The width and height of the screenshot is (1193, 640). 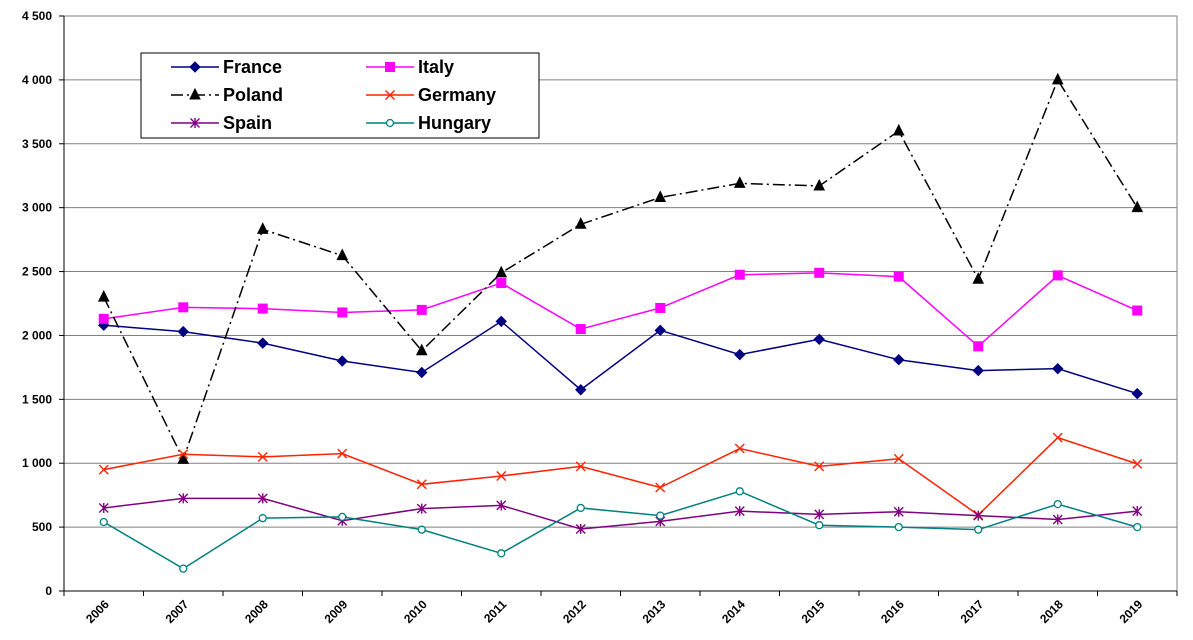 I want to click on x-tick-label: 2007, so click(x=177, y=611).